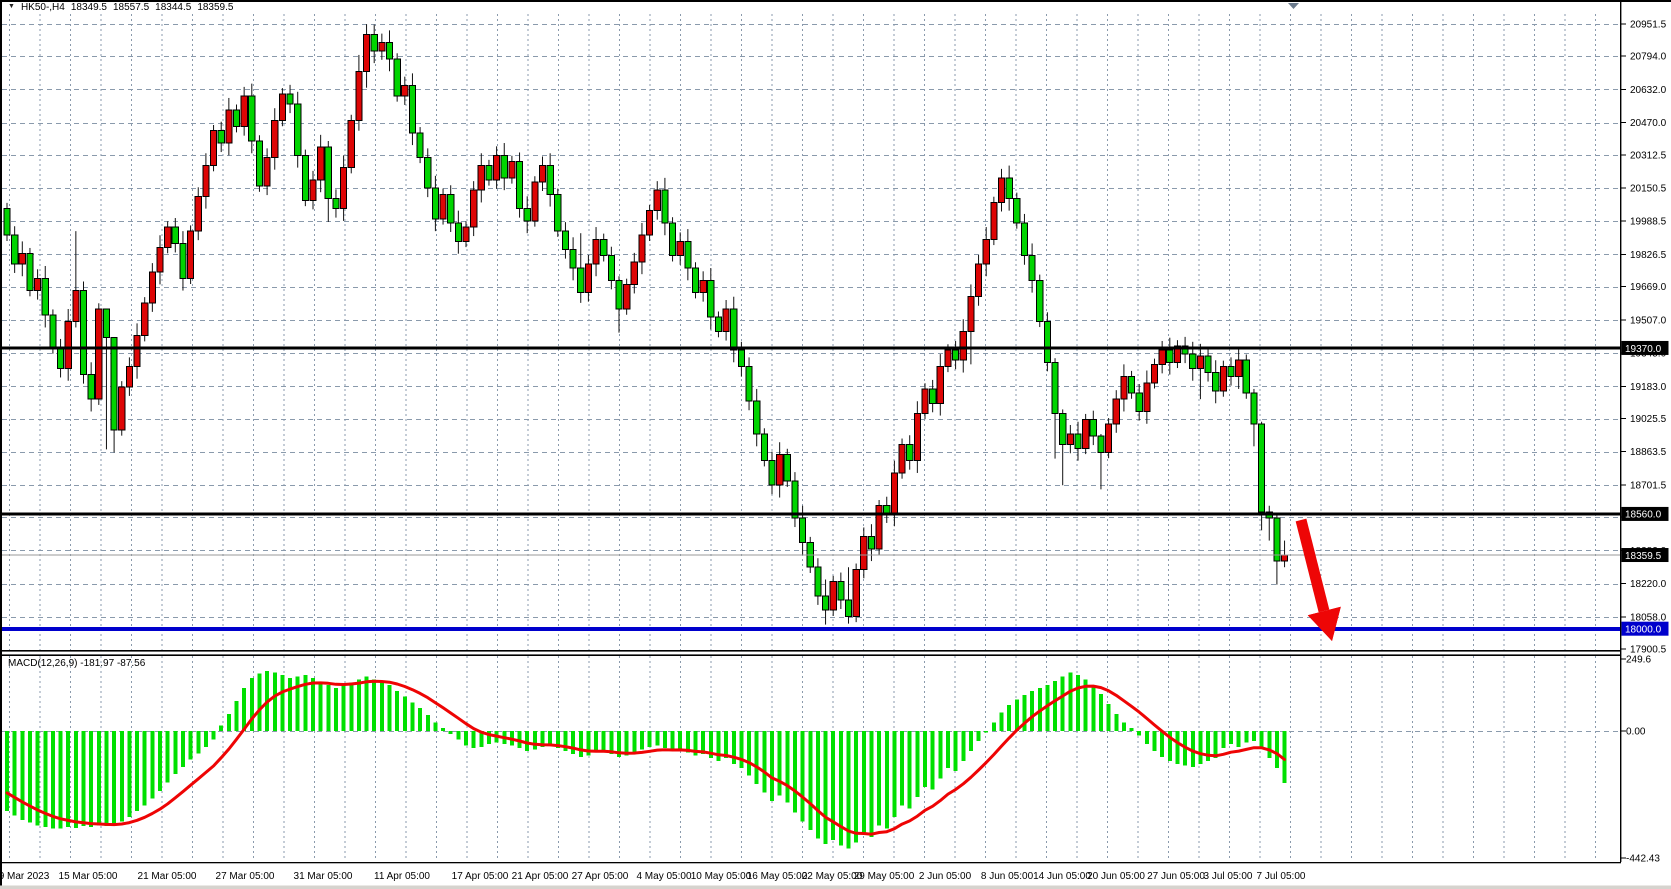 The image size is (1671, 889). Describe the element at coordinates (1648, 584) in the screenshot. I see `svg-text: 18220.0` at that location.